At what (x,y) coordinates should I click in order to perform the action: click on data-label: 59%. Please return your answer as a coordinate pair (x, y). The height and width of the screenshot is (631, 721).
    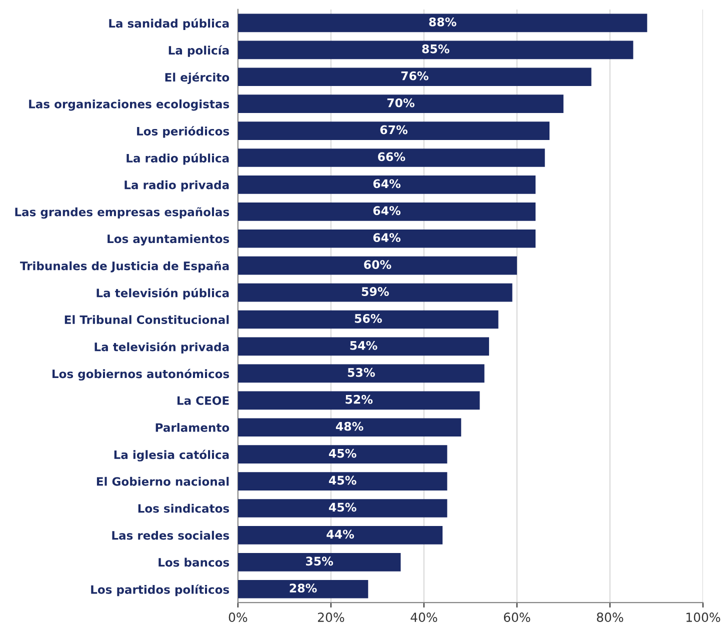
    Looking at the image, I should click on (375, 291).